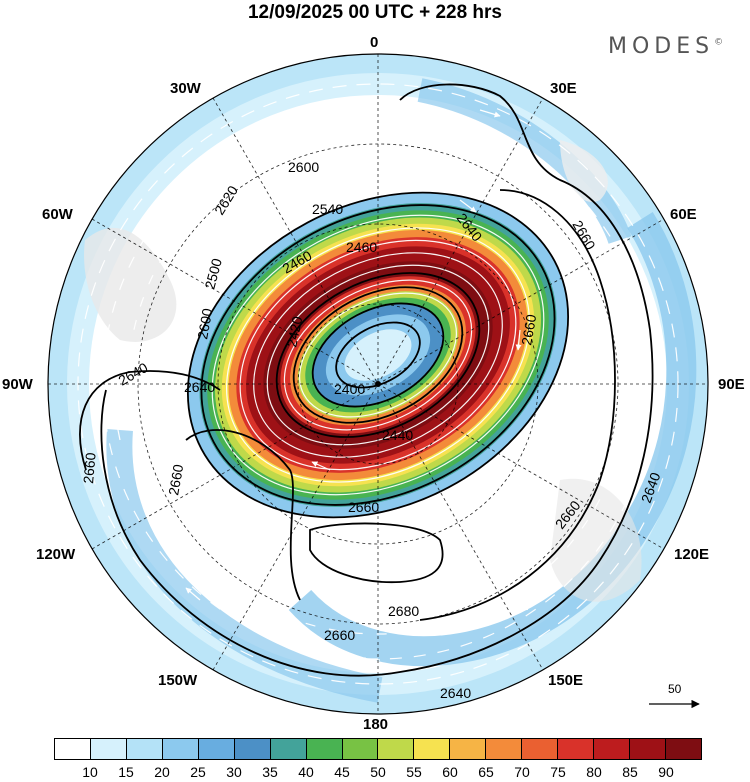 Image resolution: width=750 pixels, height=782 pixels. What do you see at coordinates (397, 435) in the screenshot?
I see `contour-label: 2440` at bounding box center [397, 435].